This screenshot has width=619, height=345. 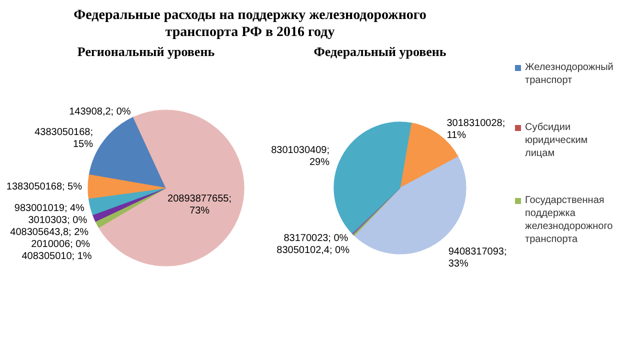 I want to click on data-label: 8301030409; 29%, so click(x=300, y=156).